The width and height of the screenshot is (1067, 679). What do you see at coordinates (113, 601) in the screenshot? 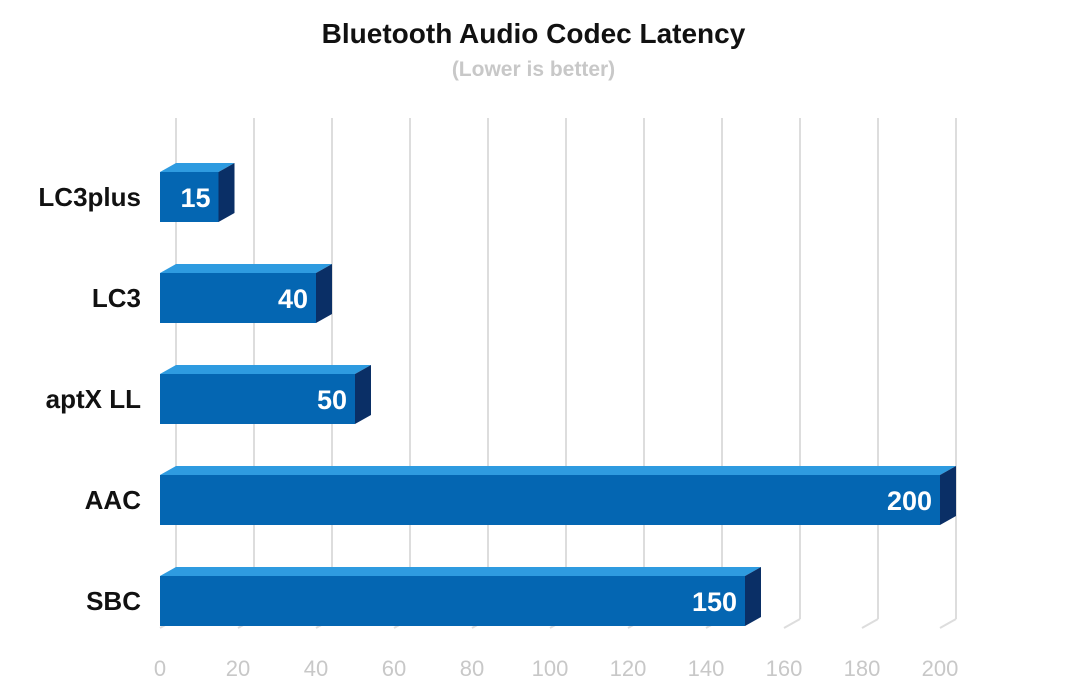
I see `category-label: SBC` at bounding box center [113, 601].